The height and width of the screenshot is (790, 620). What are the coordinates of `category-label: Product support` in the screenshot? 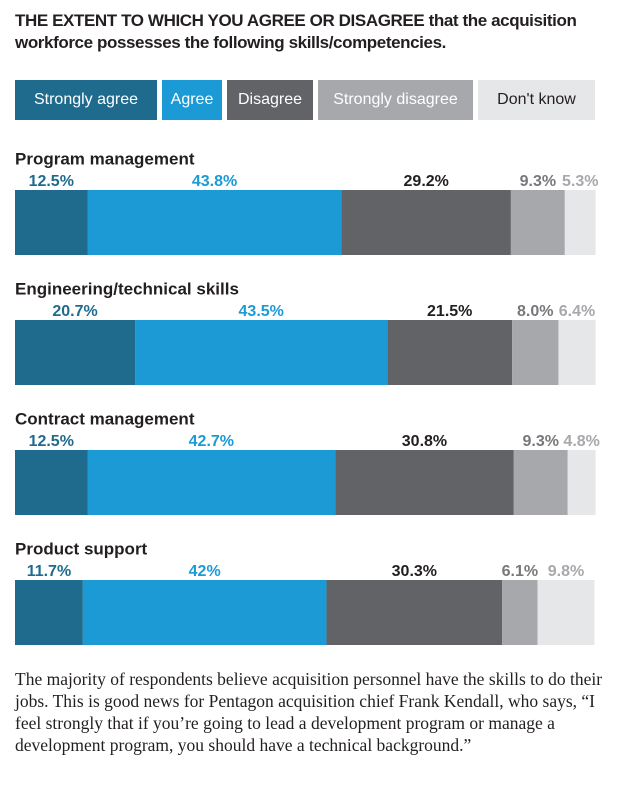 It's located at (81, 548).